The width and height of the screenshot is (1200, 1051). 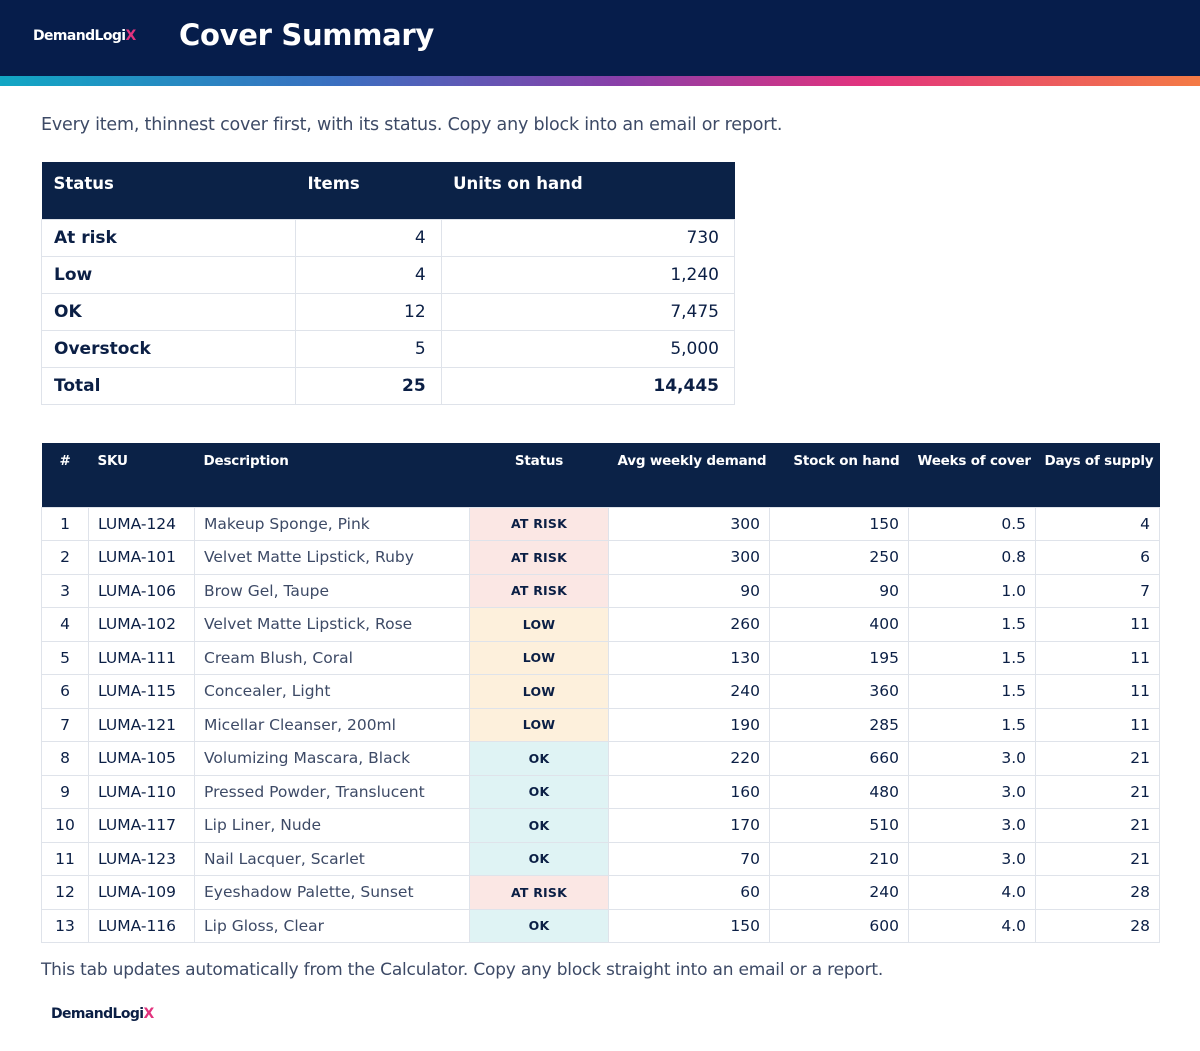 I want to click on sku-cell: LUMA-109, so click(x=141, y=892).